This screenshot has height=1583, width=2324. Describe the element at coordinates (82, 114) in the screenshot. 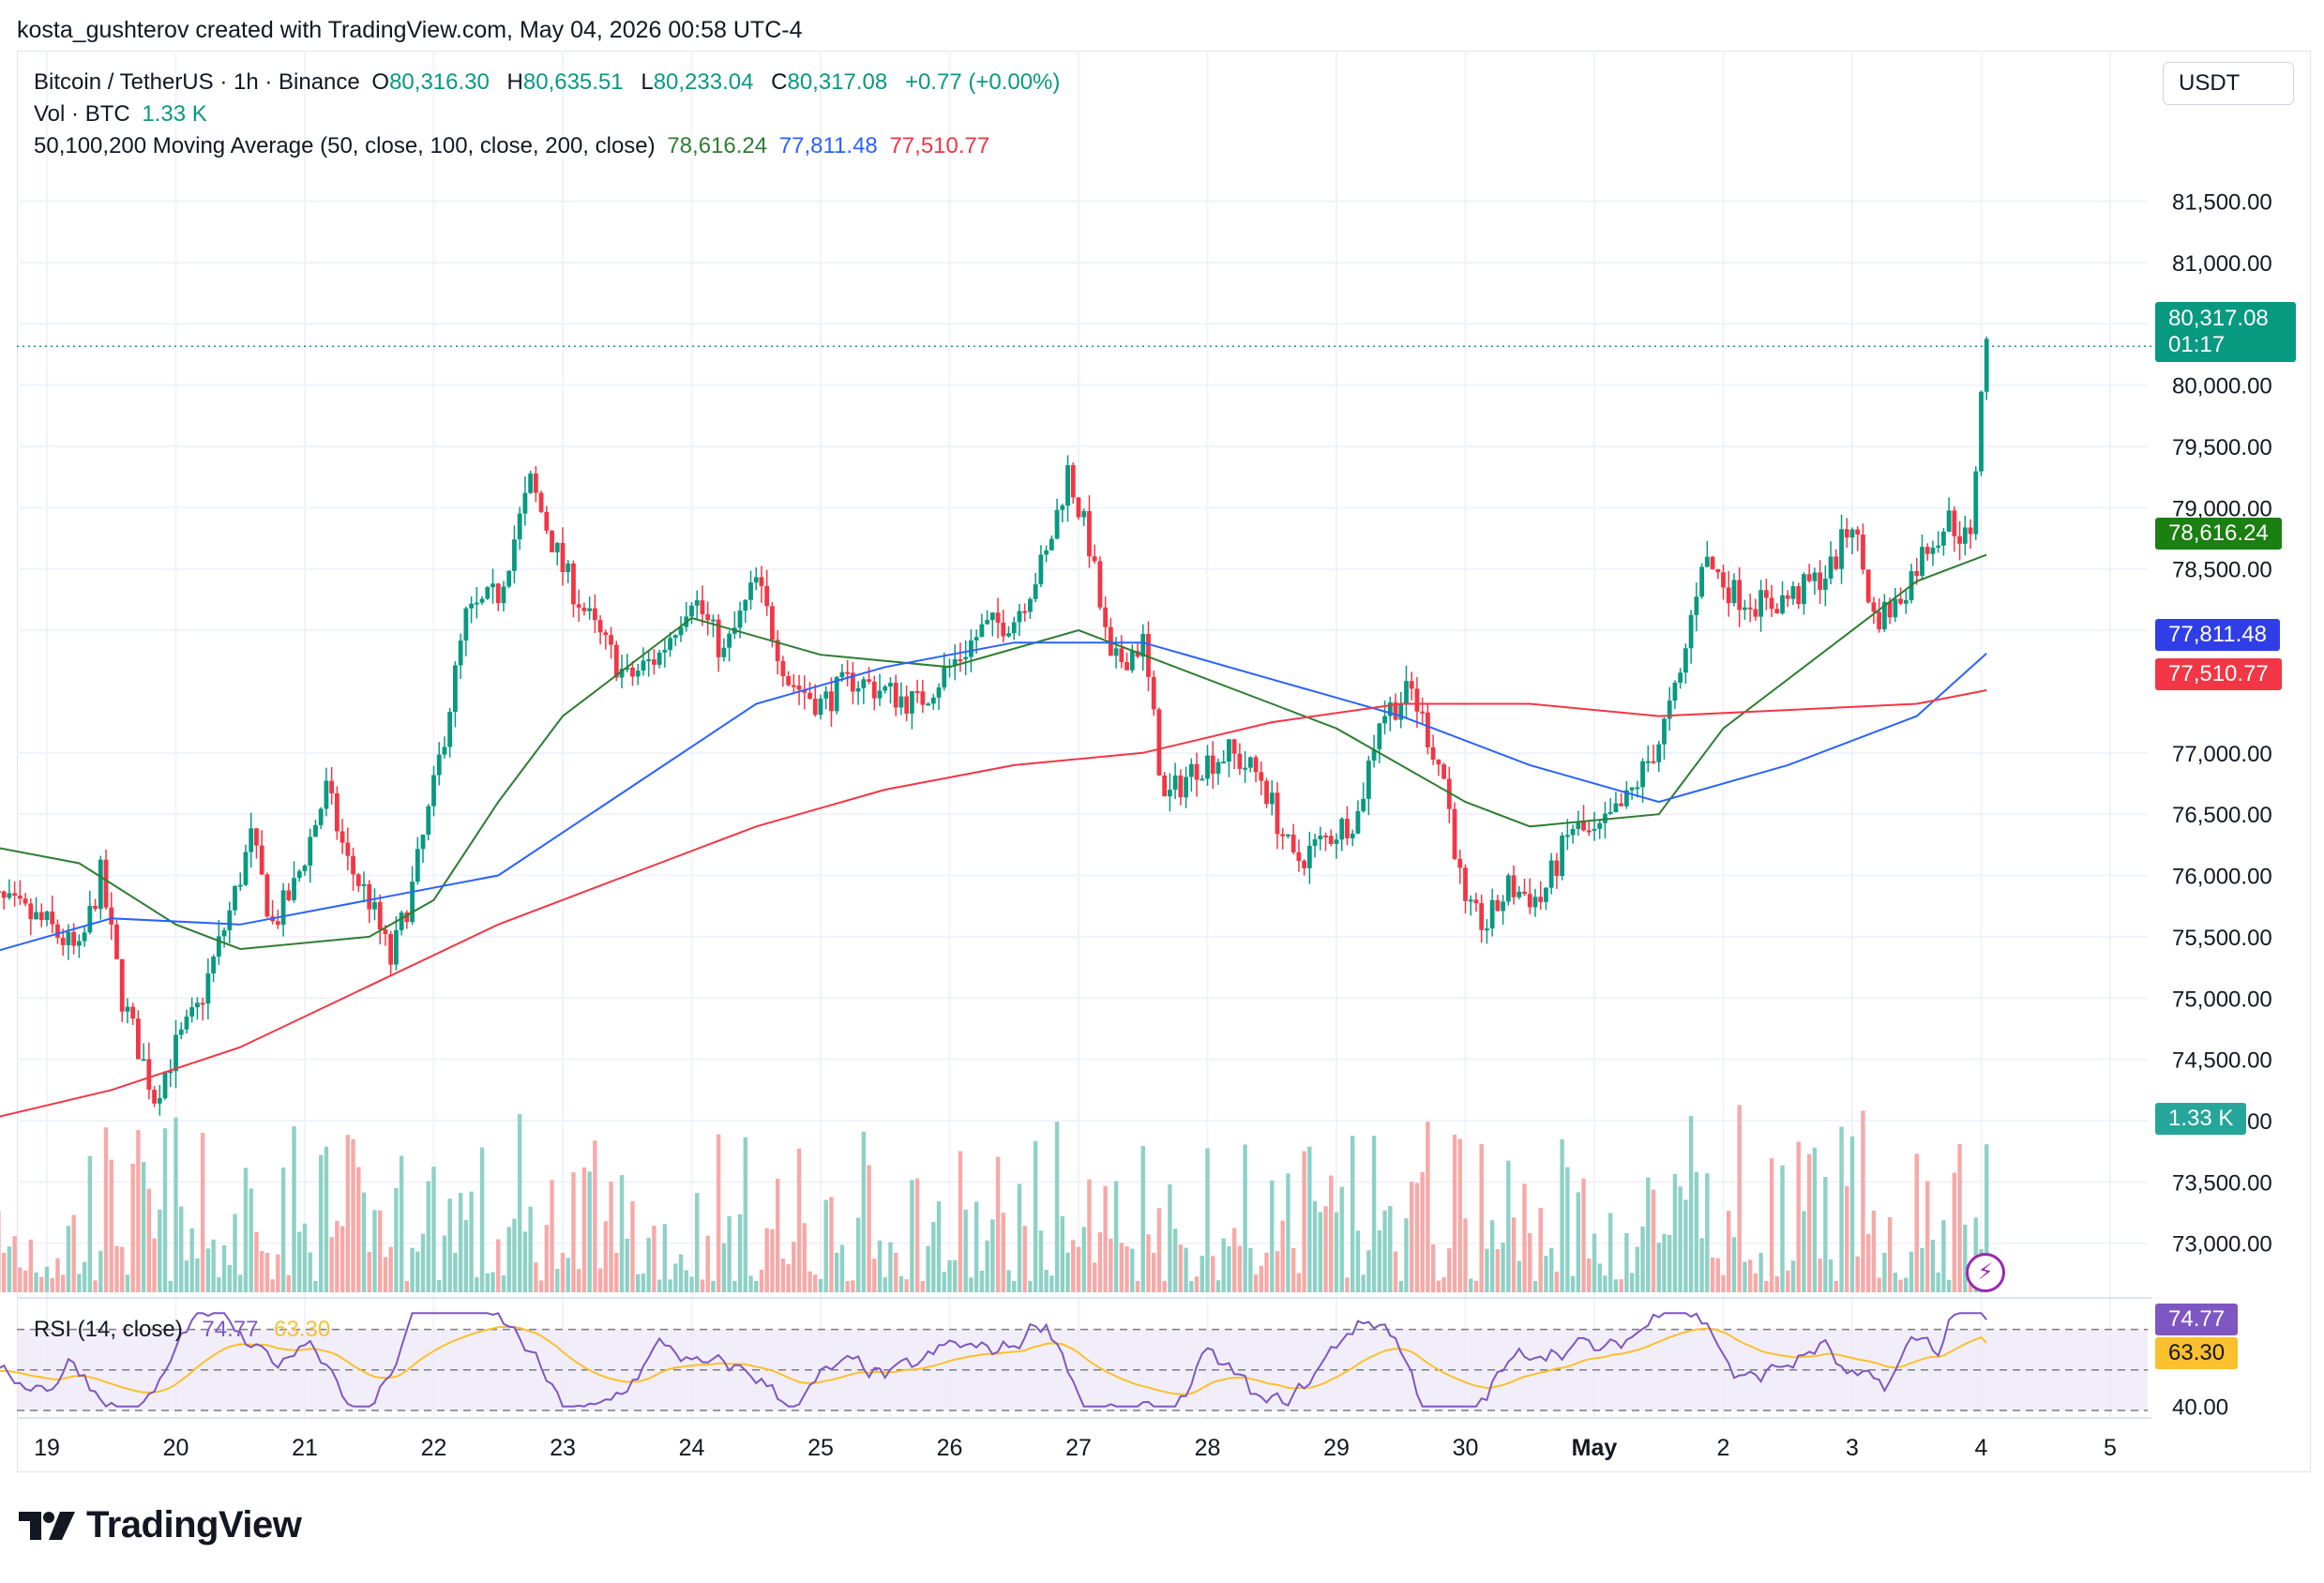

I see `volume-label: Vol · BTC` at that location.